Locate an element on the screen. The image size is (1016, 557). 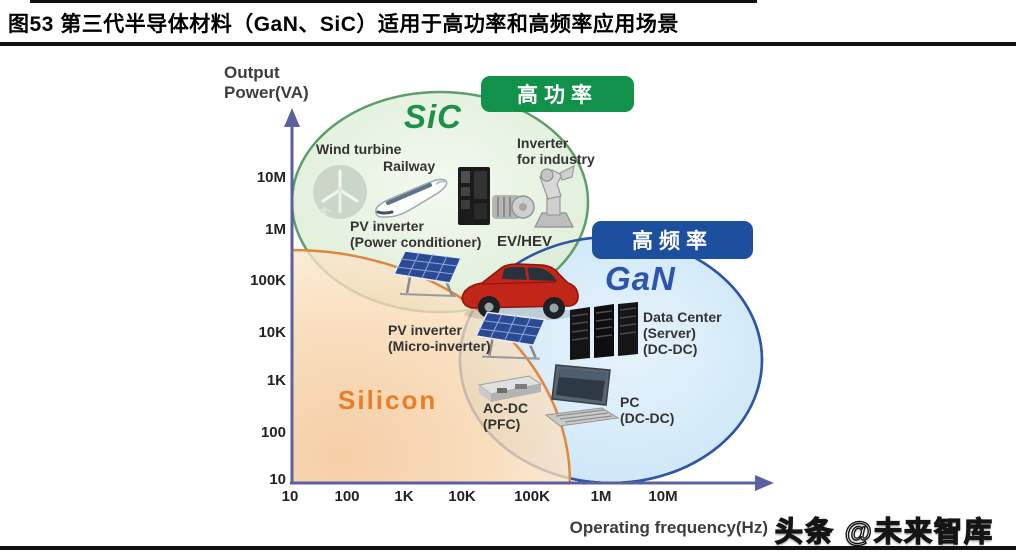
inverter-industry-line2: for industry is located at coordinates (556, 159).